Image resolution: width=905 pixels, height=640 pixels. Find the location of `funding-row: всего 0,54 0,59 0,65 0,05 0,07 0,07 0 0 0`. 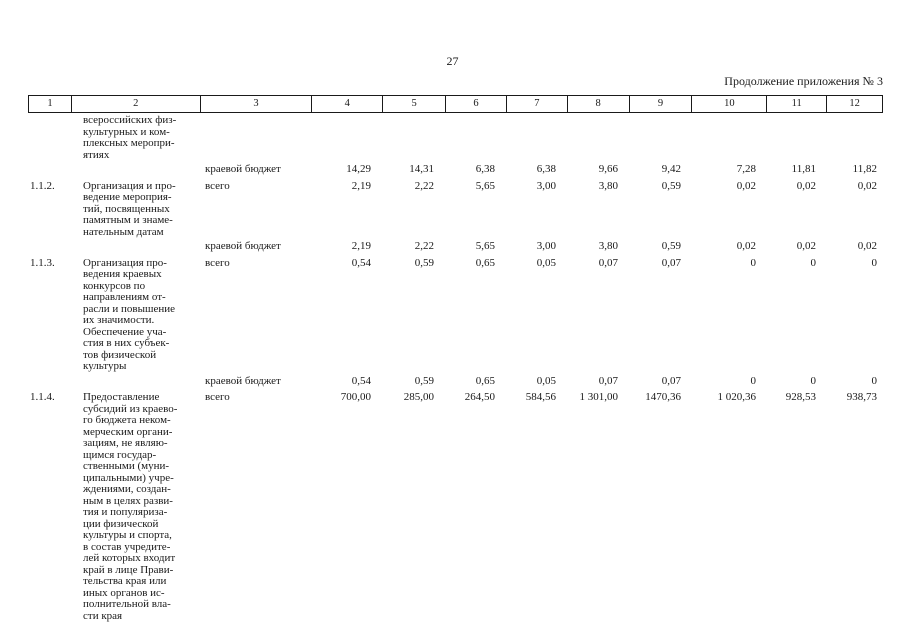

funding-row: всего 0,54 0,59 0,65 0,05 0,07 0,07 0 0 0 is located at coordinates (455, 263).